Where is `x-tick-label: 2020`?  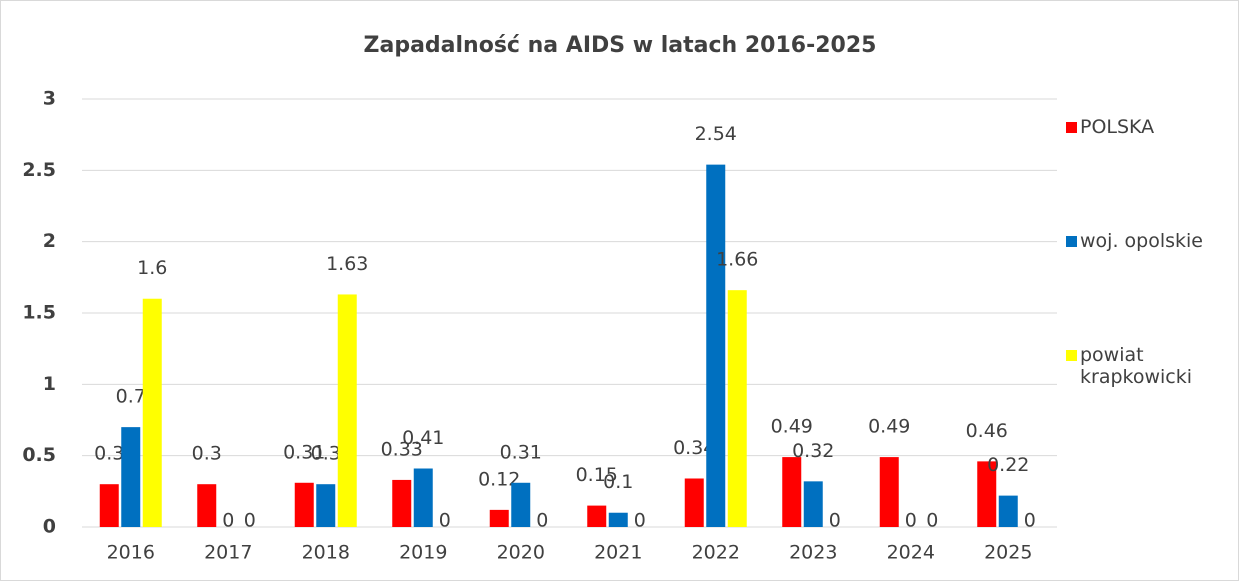
x-tick-label: 2020 is located at coordinates (521, 553).